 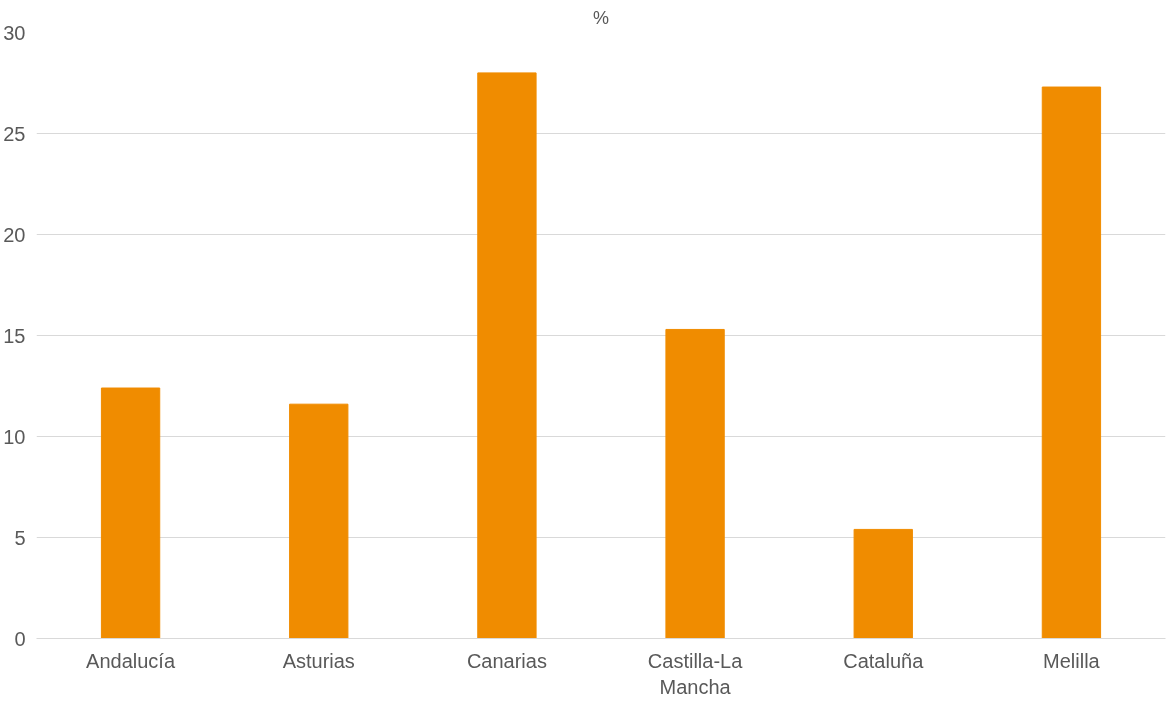 What do you see at coordinates (20, 638) in the screenshot?
I see `y-tick-label: 0` at bounding box center [20, 638].